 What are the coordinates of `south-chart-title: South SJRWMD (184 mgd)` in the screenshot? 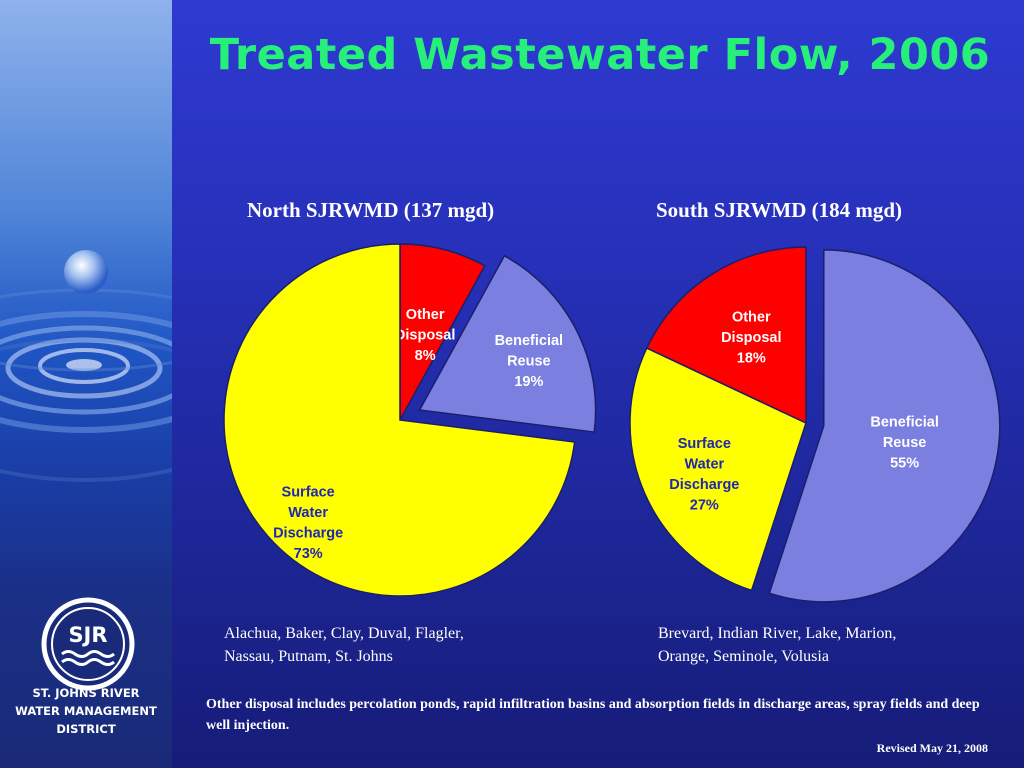 It's located at (779, 210).